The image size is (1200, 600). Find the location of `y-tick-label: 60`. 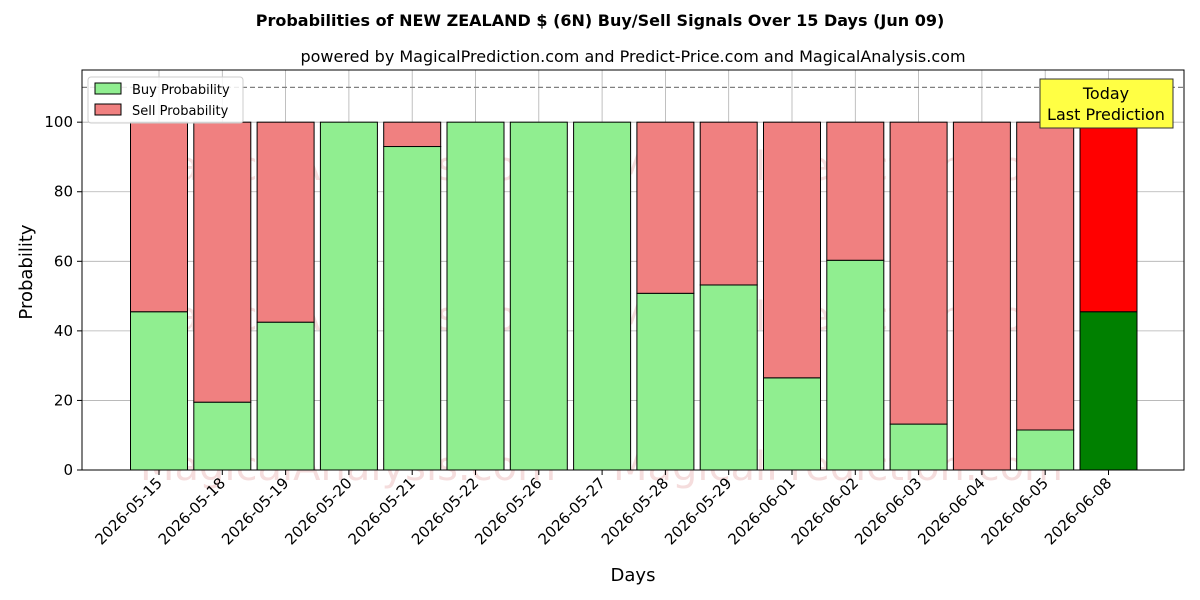

y-tick-label: 60 is located at coordinates (63, 261).